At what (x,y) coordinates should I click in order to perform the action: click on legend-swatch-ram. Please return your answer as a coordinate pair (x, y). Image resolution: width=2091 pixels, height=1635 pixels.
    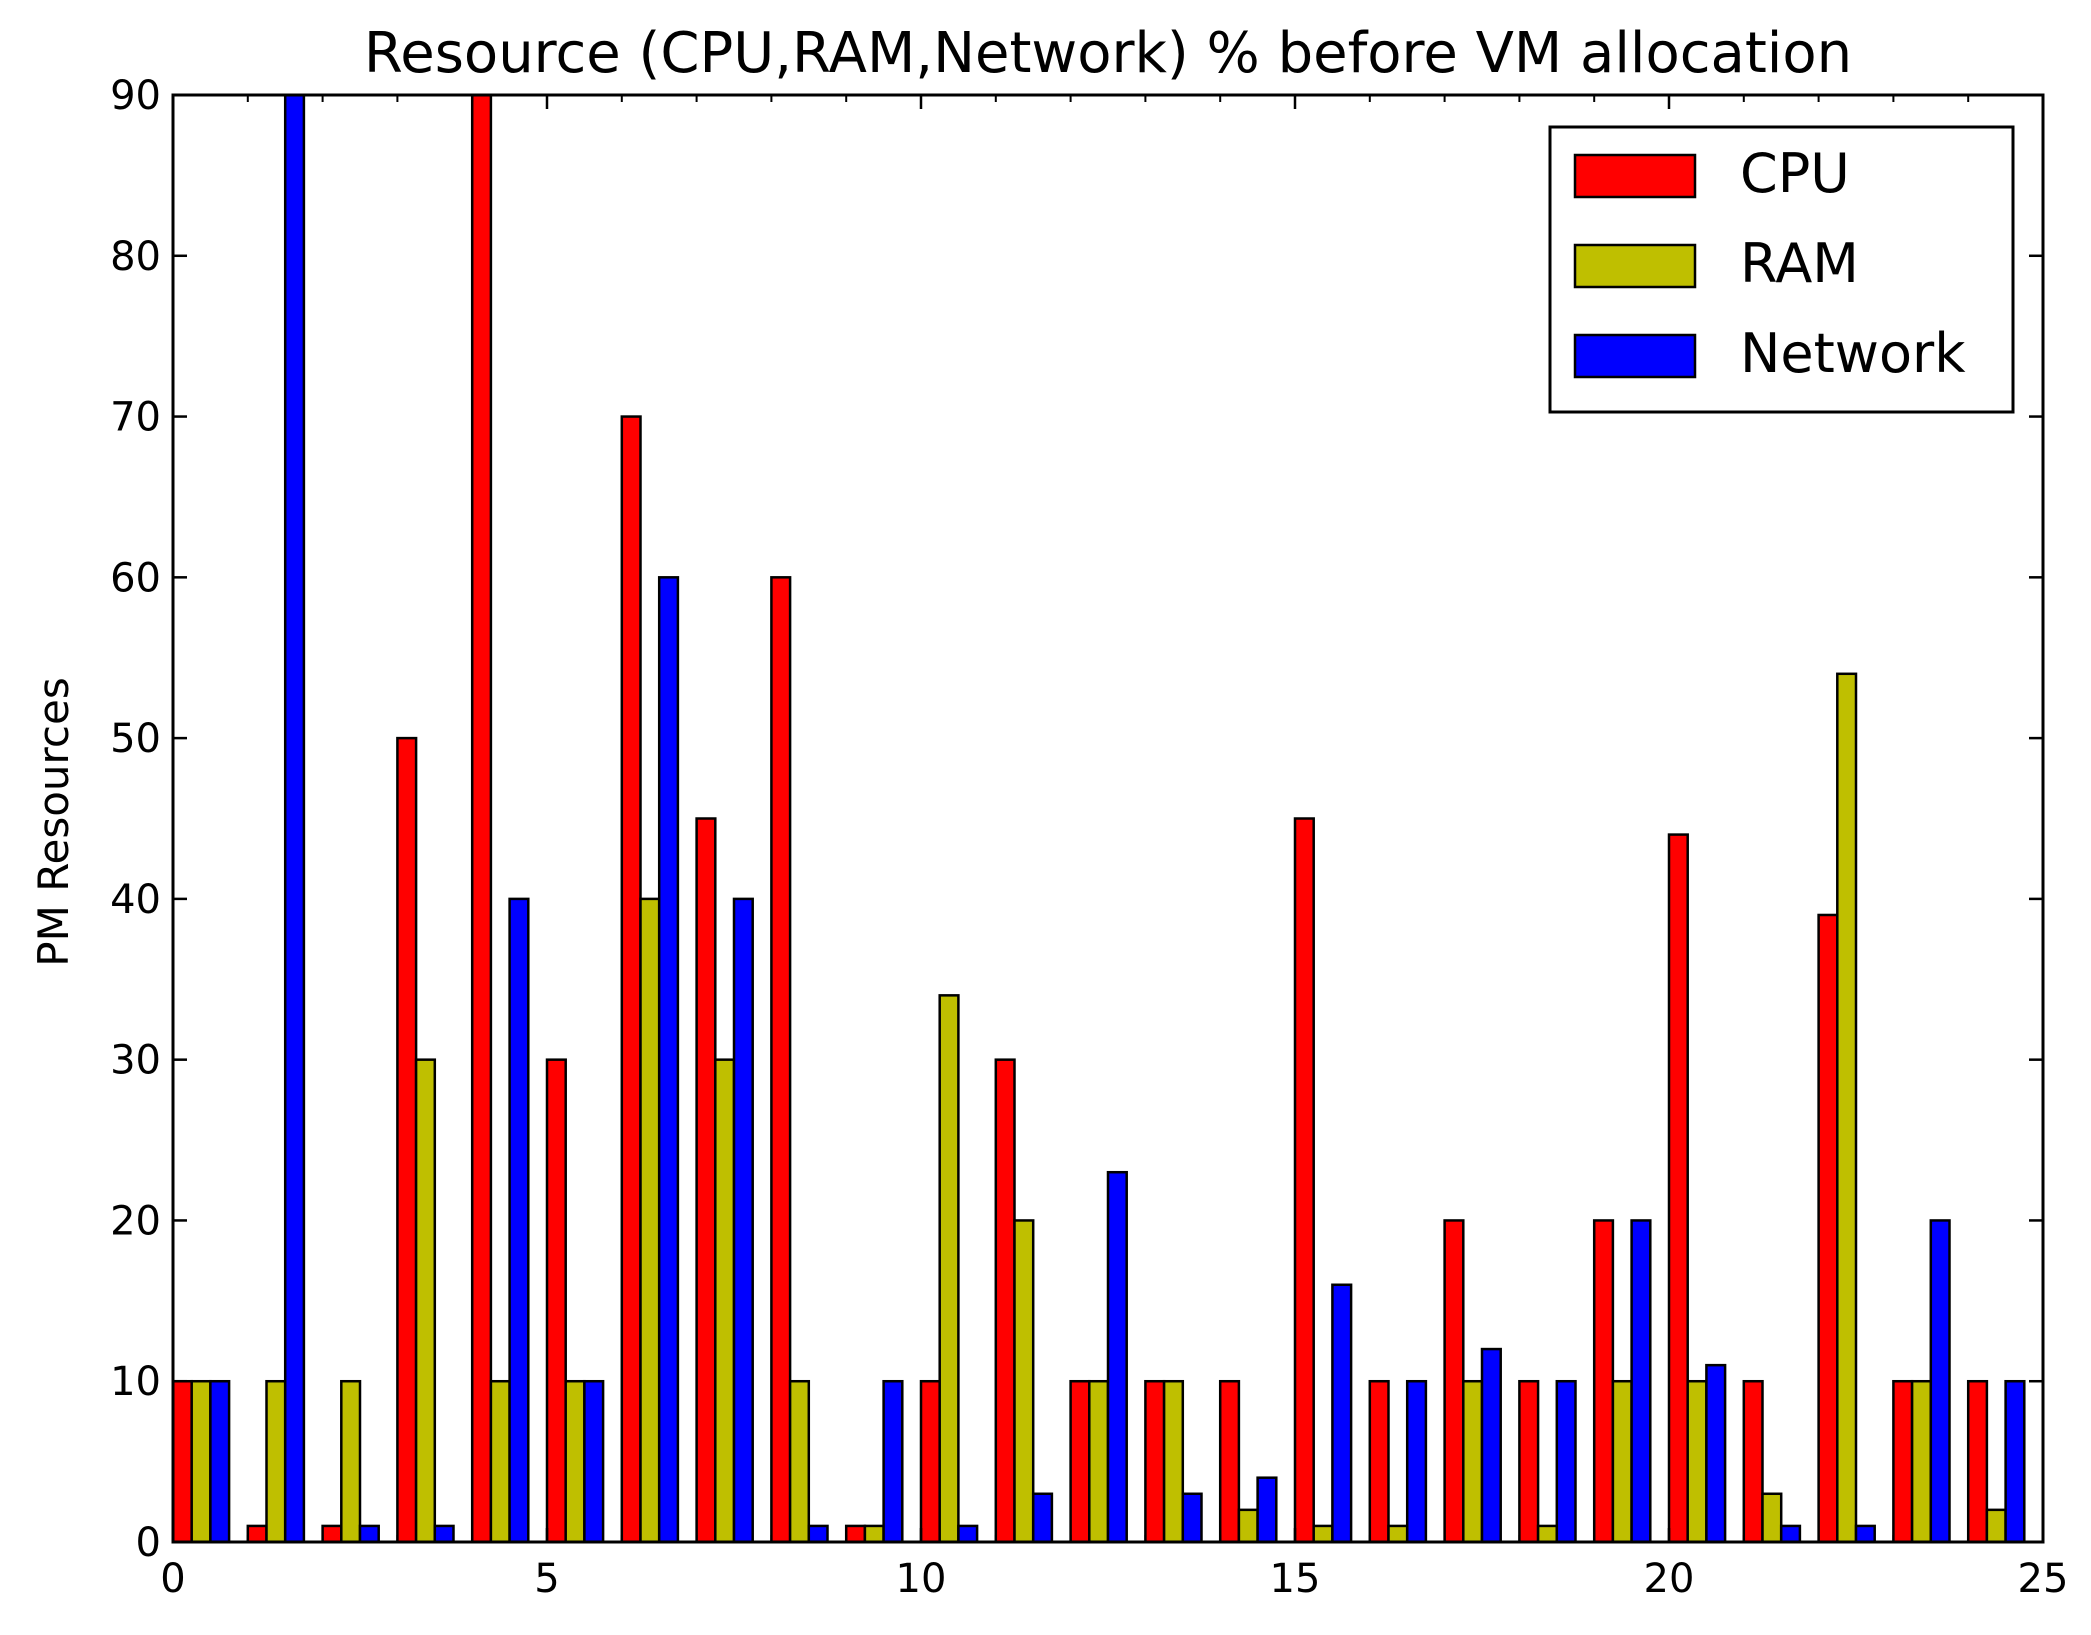
    Looking at the image, I should click on (1635, 266).